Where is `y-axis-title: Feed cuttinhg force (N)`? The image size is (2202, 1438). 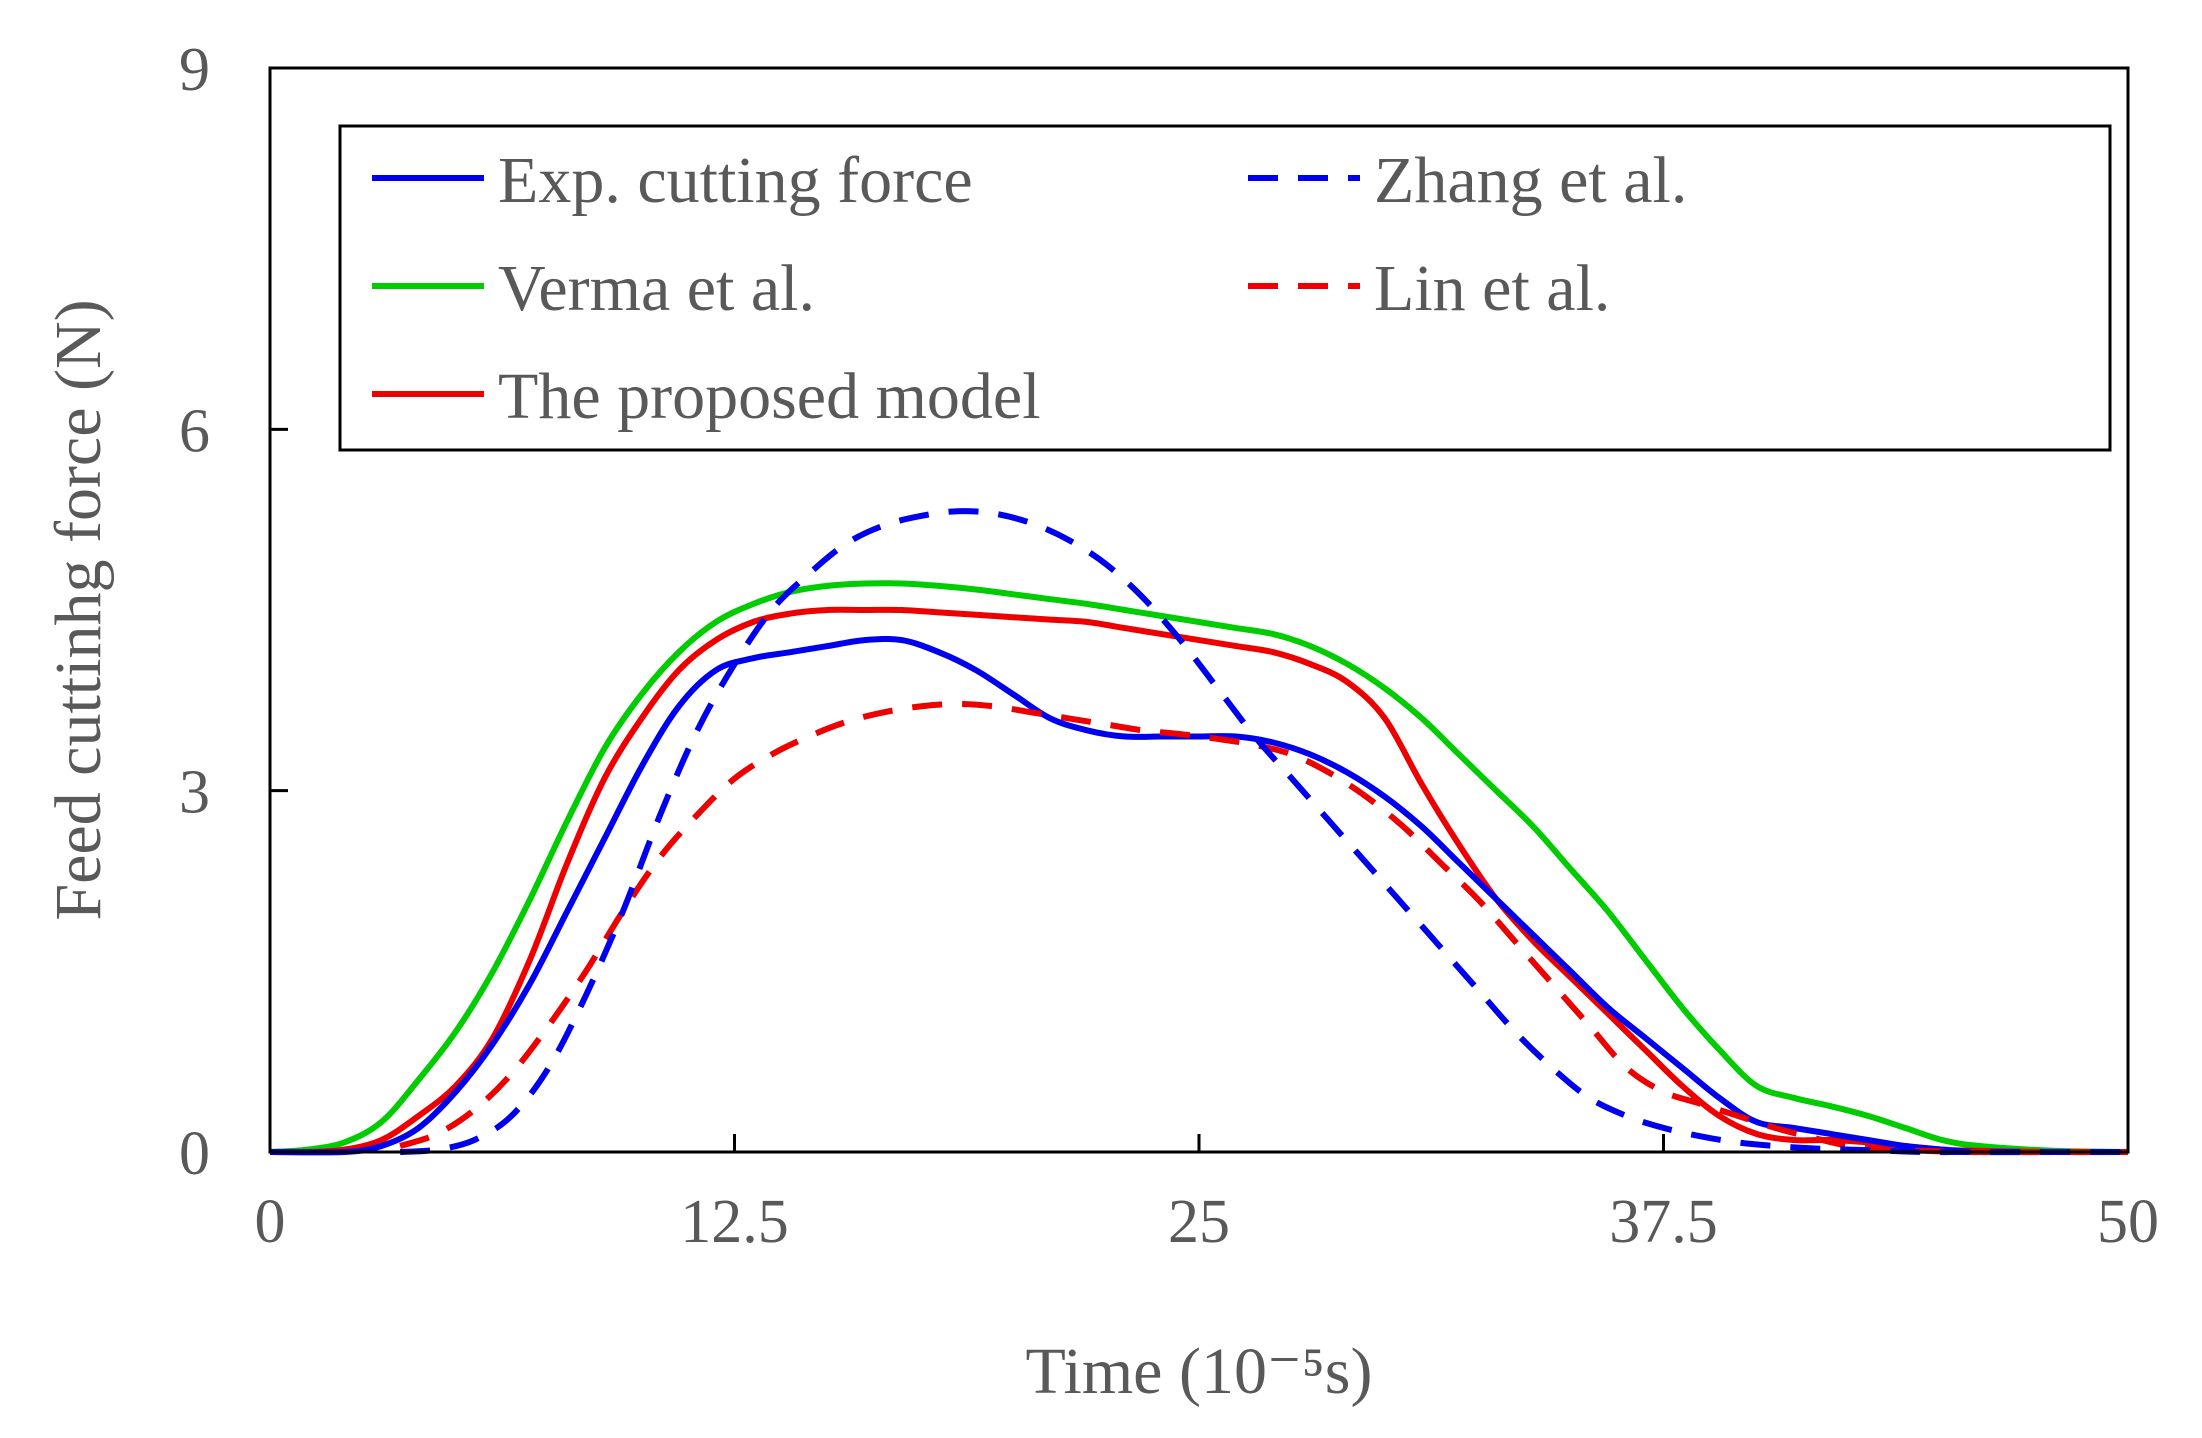 y-axis-title: Feed cuttinhg force (N) is located at coordinates (78, 609).